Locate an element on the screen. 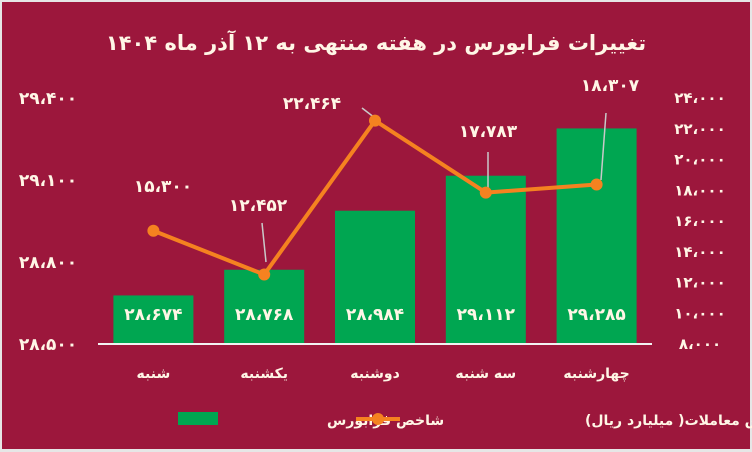 Image resolution: width=752 pixels, height=452 pixels. right-axis-tick-label: ۱۸،۰۰۰ is located at coordinates (699, 190).